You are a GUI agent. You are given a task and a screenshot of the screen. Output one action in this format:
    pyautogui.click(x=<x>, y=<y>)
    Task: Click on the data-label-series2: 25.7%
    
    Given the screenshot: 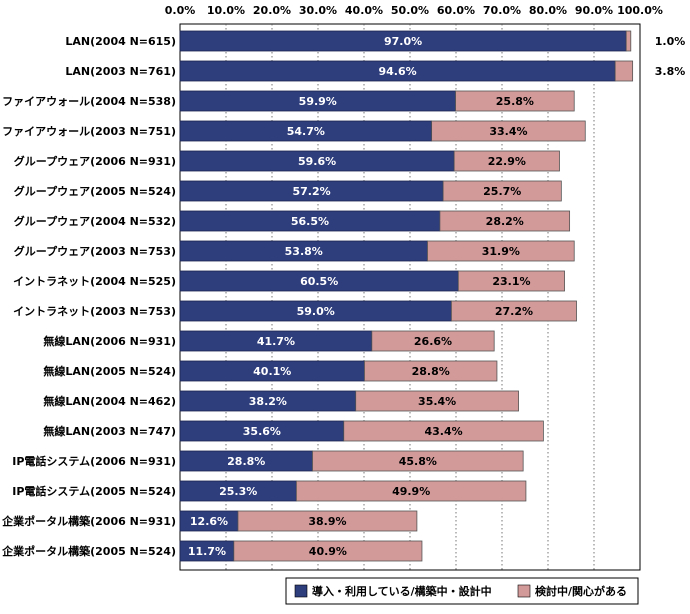 What is the action you would take?
    pyautogui.click(x=502, y=191)
    